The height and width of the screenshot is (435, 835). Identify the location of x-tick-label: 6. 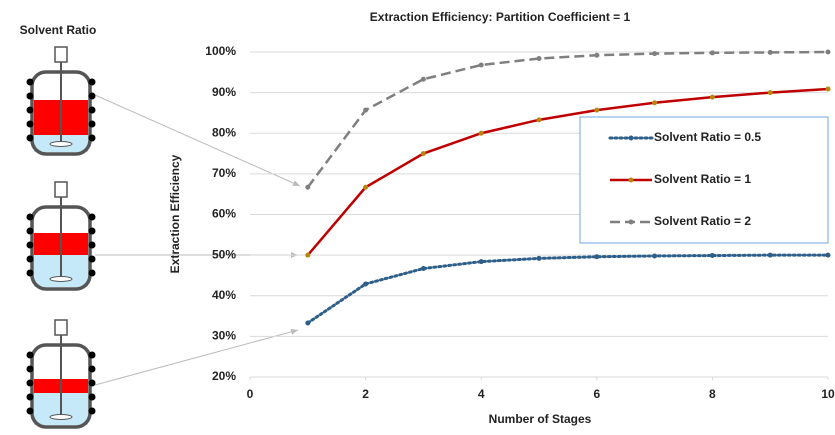
(596, 394).